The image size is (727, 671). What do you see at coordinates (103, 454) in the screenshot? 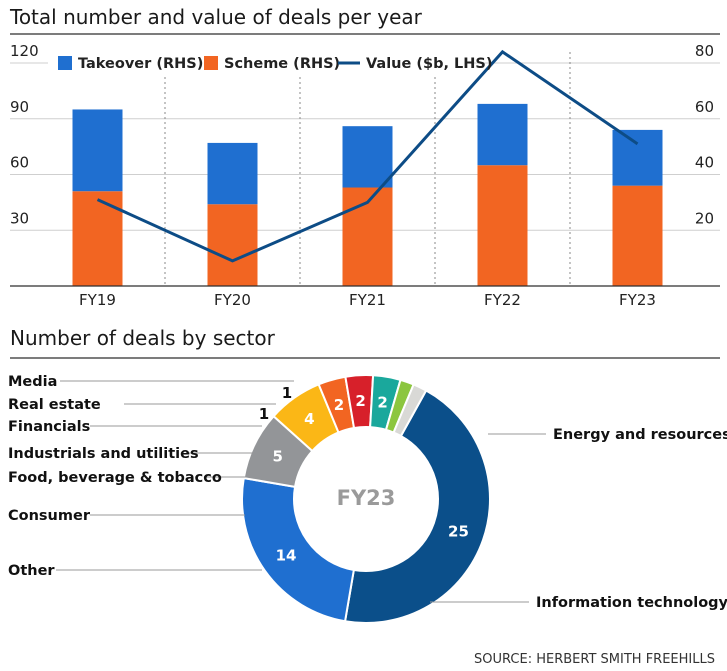
I see `sector-label-industrials-and-utilities: Industrials and utilities` at bounding box center [103, 454].